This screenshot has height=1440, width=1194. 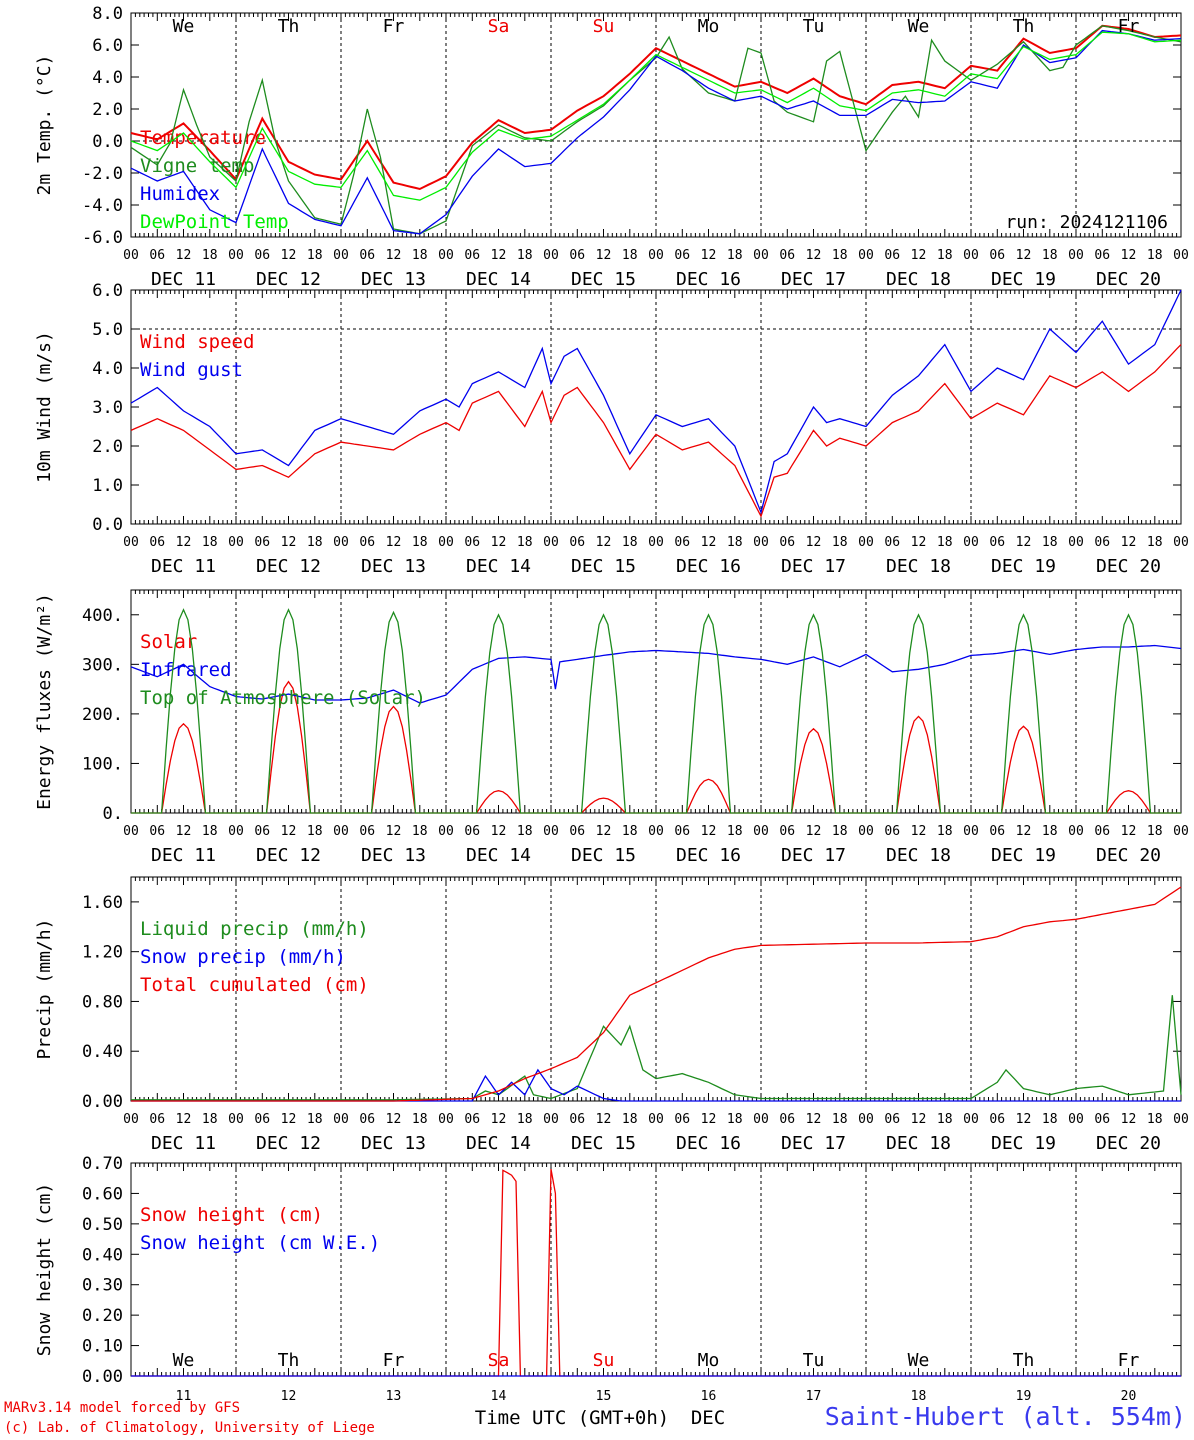 What do you see at coordinates (1005, 1416) in the screenshot?
I see `station-name: Saint-Hubert (alt. 554m)` at bounding box center [1005, 1416].